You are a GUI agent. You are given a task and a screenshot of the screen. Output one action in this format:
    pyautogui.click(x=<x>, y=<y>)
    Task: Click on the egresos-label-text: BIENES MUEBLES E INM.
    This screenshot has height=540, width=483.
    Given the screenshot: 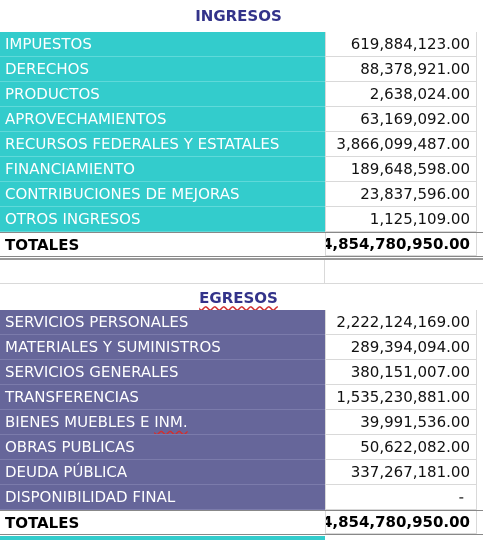 What is the action you would take?
    pyautogui.click(x=96, y=422)
    